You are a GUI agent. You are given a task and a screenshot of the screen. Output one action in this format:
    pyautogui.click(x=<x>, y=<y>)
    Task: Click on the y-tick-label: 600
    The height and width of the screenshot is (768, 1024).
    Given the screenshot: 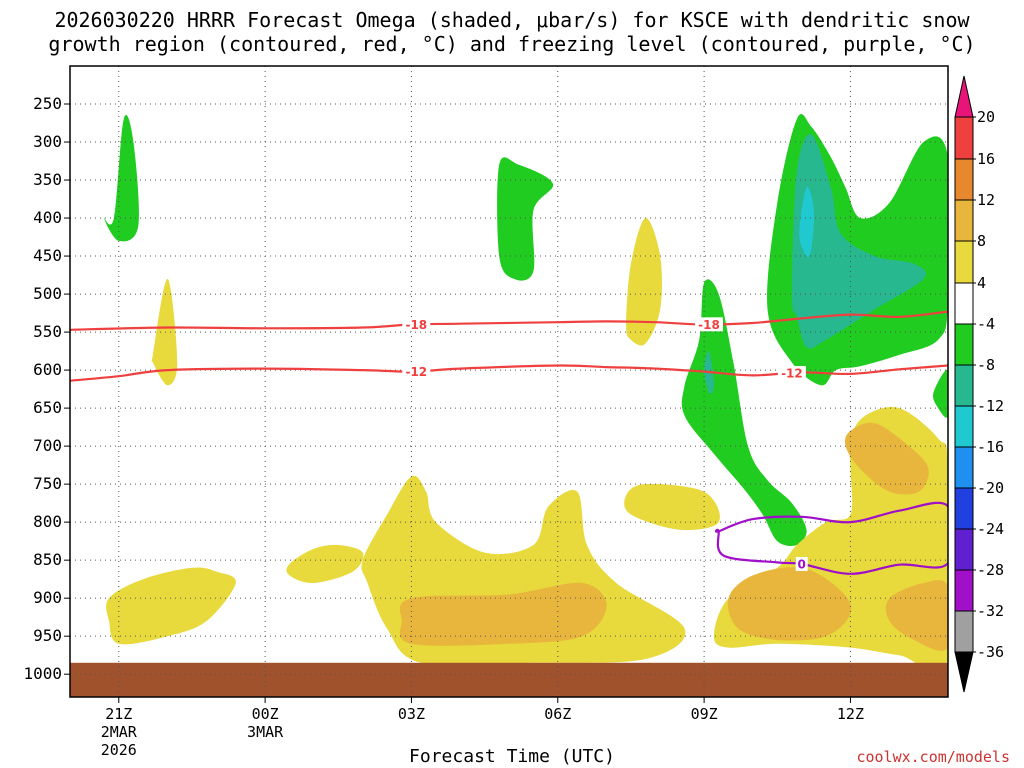 What is the action you would take?
    pyautogui.click(x=47, y=369)
    